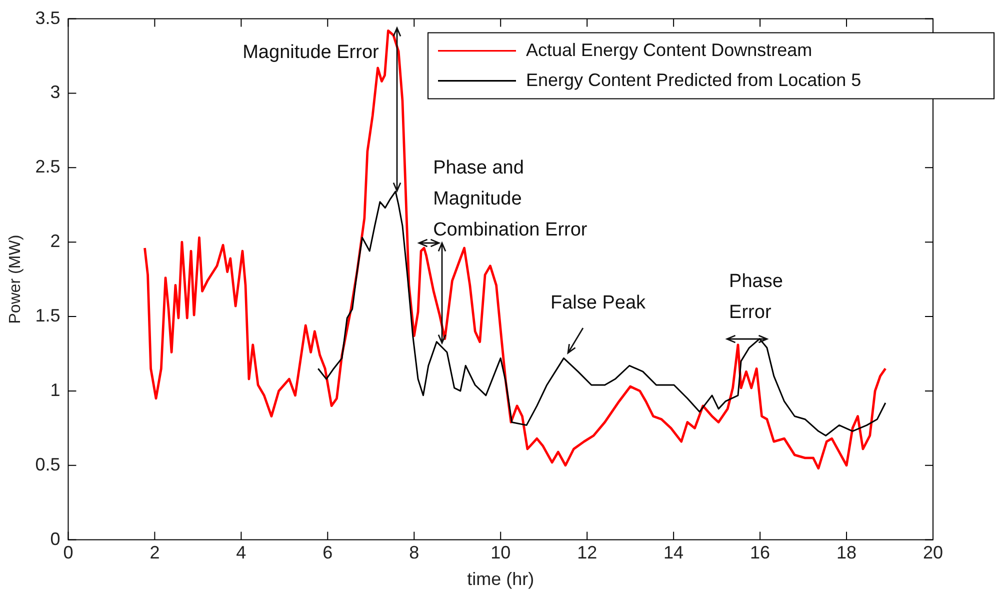  Describe the element at coordinates (55, 92) in the screenshot. I see `y-tick-label: 3` at that location.